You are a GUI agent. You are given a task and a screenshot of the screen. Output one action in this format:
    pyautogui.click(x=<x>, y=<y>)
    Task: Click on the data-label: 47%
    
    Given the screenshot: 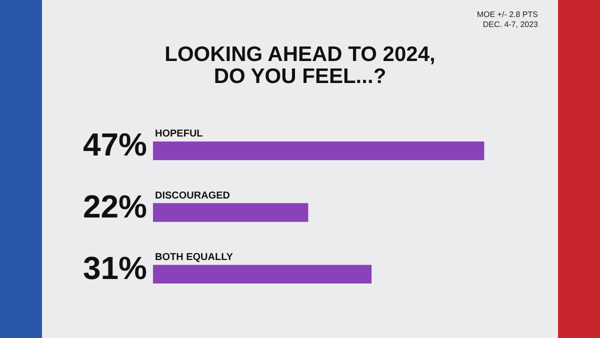 What is the action you would take?
    pyautogui.click(x=114, y=144)
    